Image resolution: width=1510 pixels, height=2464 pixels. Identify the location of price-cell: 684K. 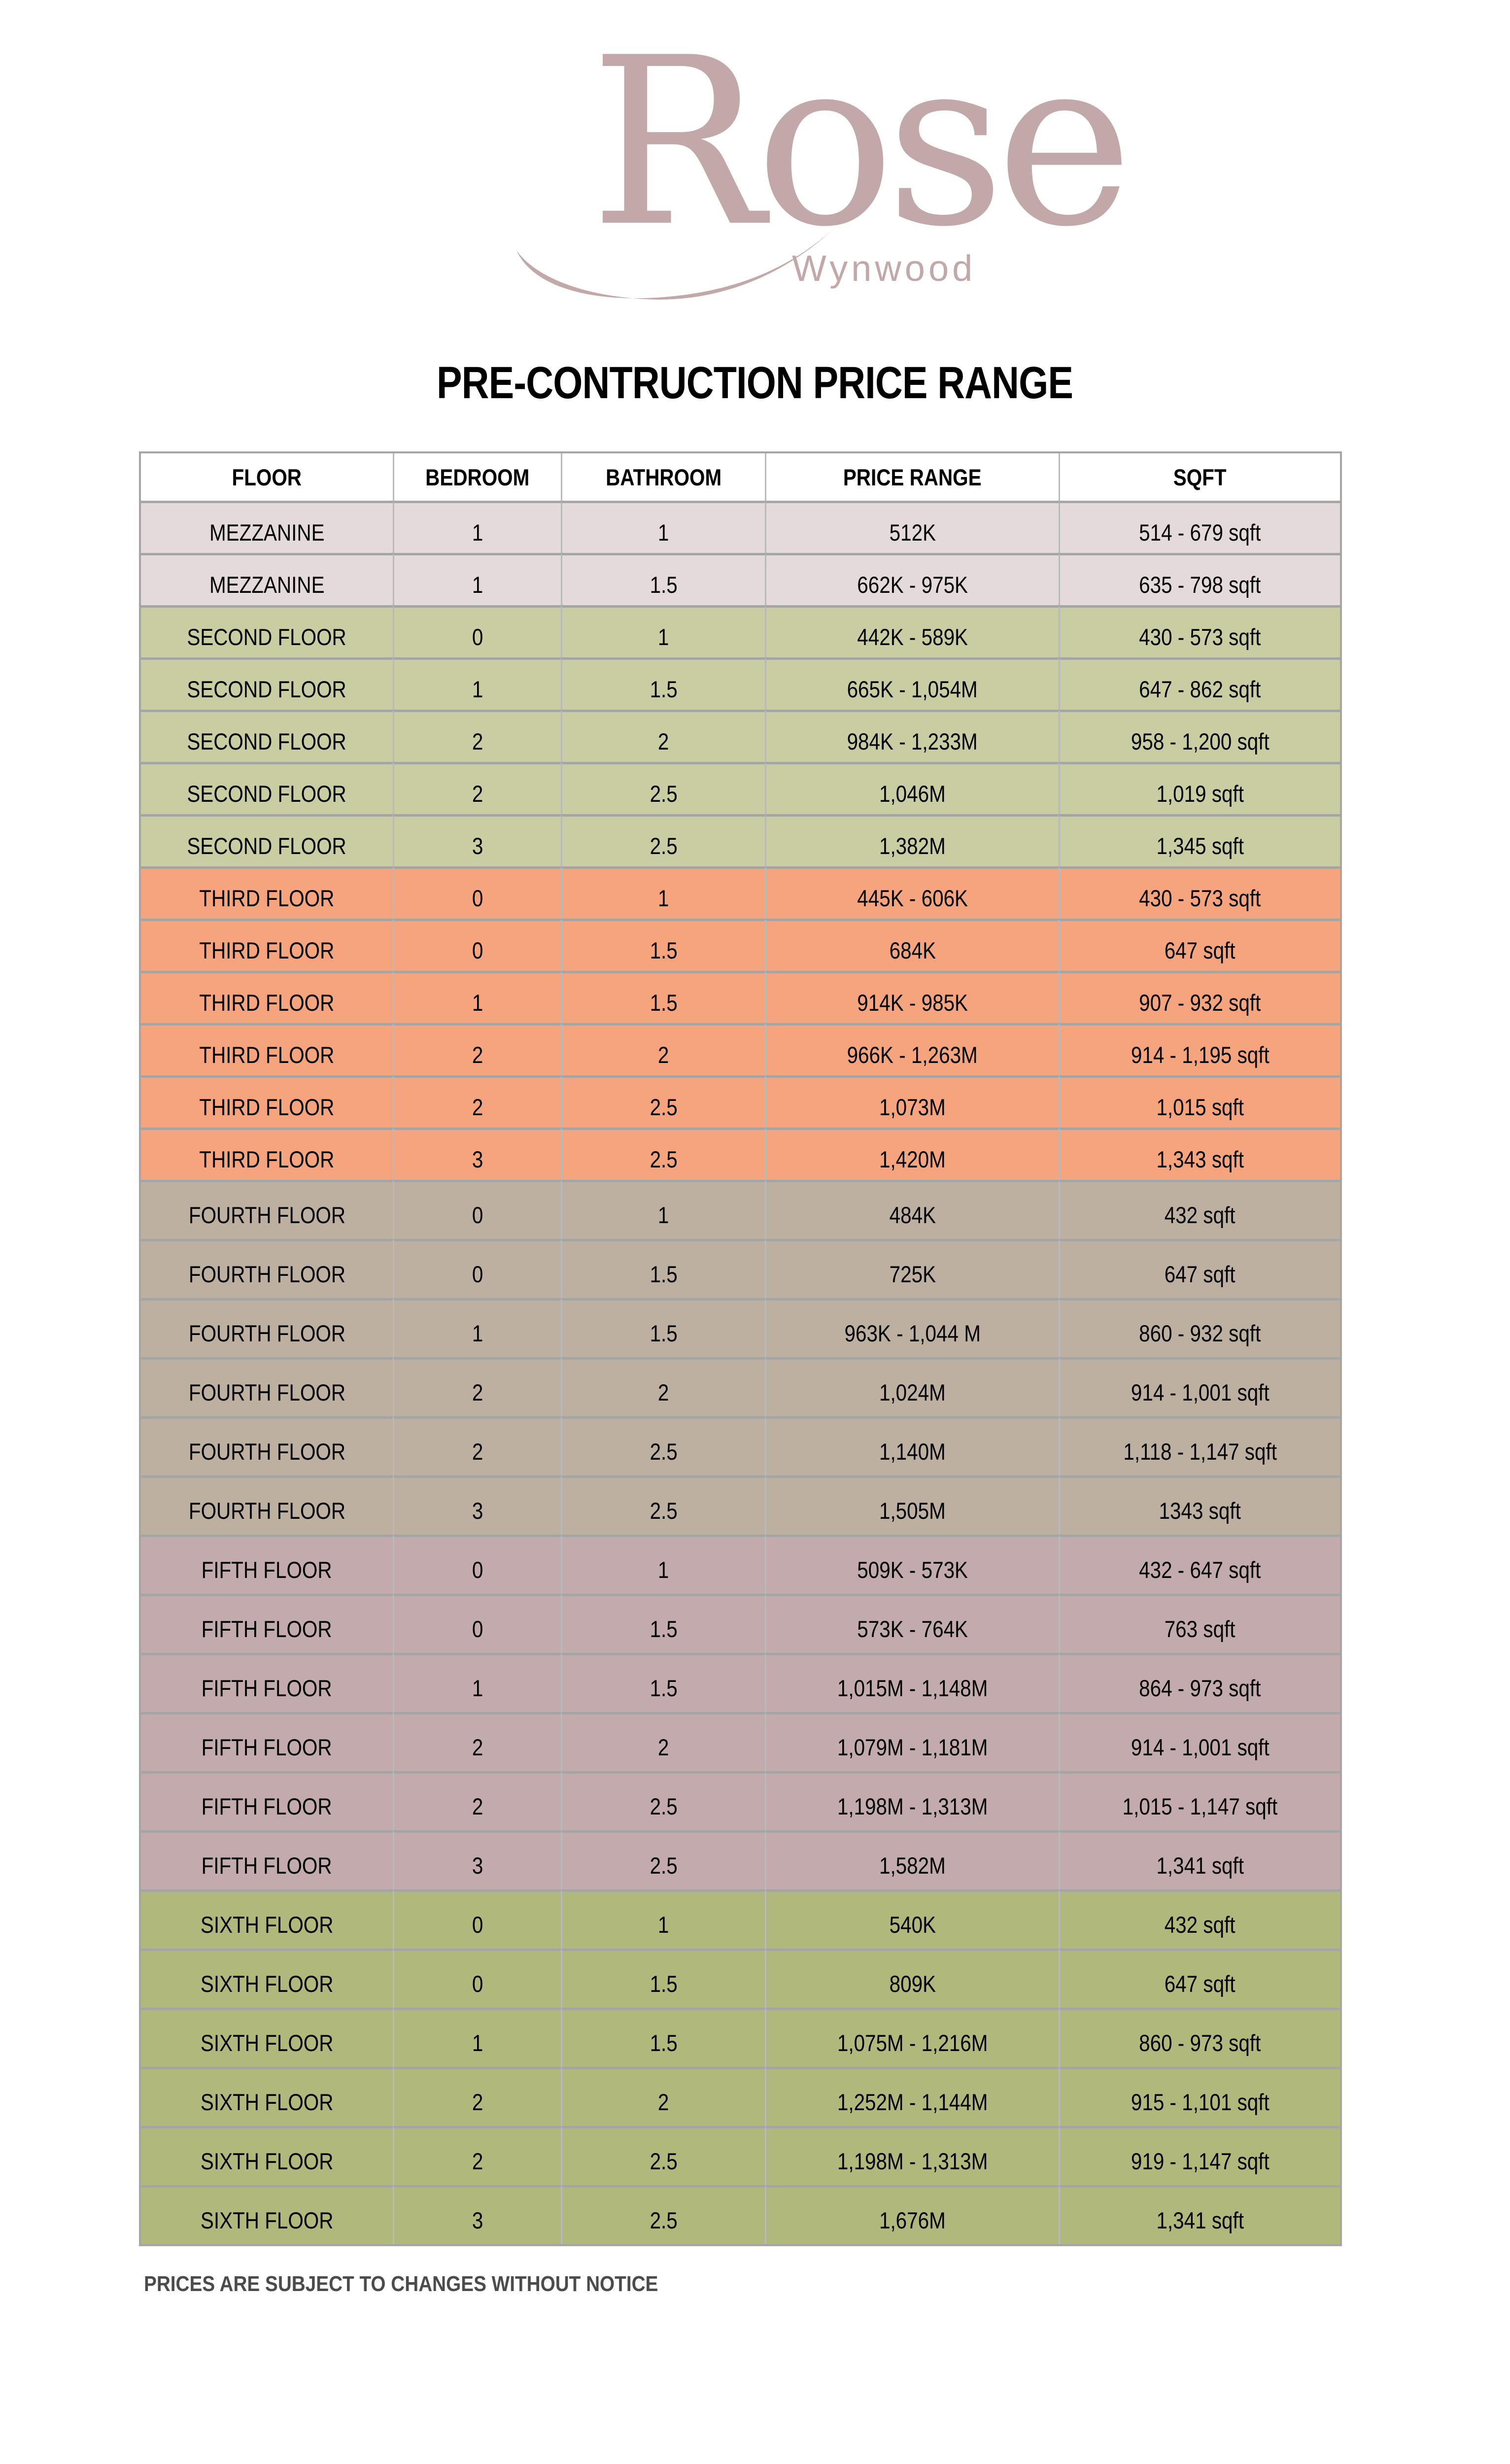
(912, 945).